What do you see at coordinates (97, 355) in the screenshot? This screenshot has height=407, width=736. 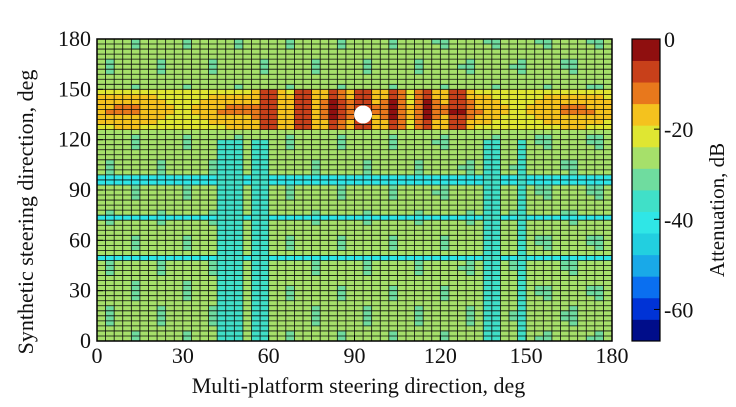 I see `x-tick-label: 0` at bounding box center [97, 355].